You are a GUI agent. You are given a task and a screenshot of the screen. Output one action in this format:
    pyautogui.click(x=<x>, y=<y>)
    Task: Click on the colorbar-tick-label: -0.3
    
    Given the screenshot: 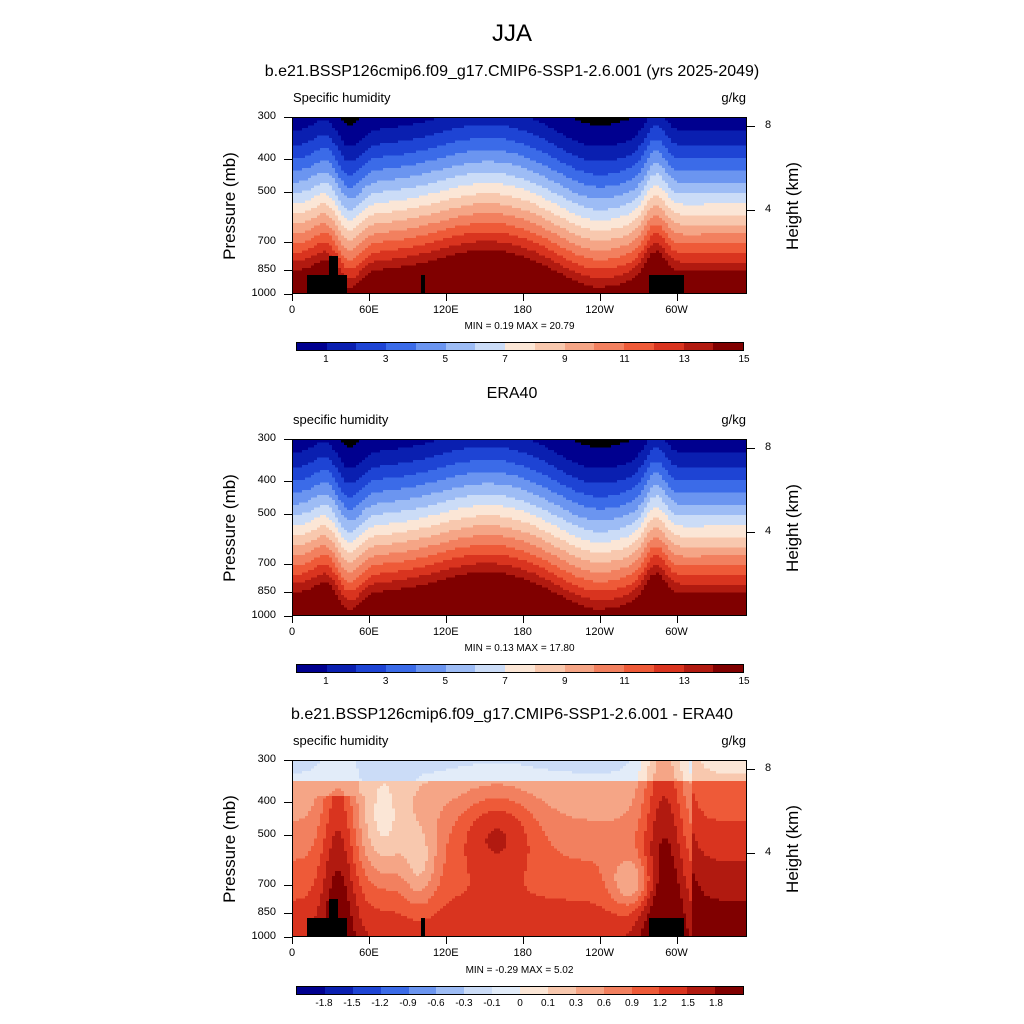 What is the action you would take?
    pyautogui.click(x=464, y=1003)
    